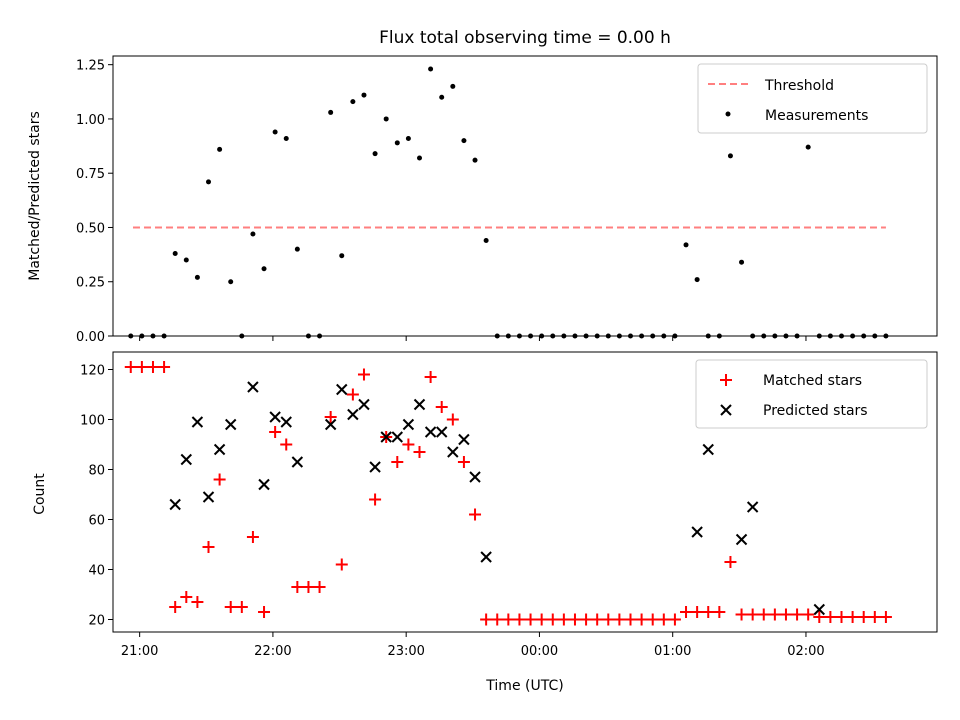 Image resolution: width=960 pixels, height=720 pixels. I want to click on legend-predicted-label: Predicted stars, so click(815, 411).